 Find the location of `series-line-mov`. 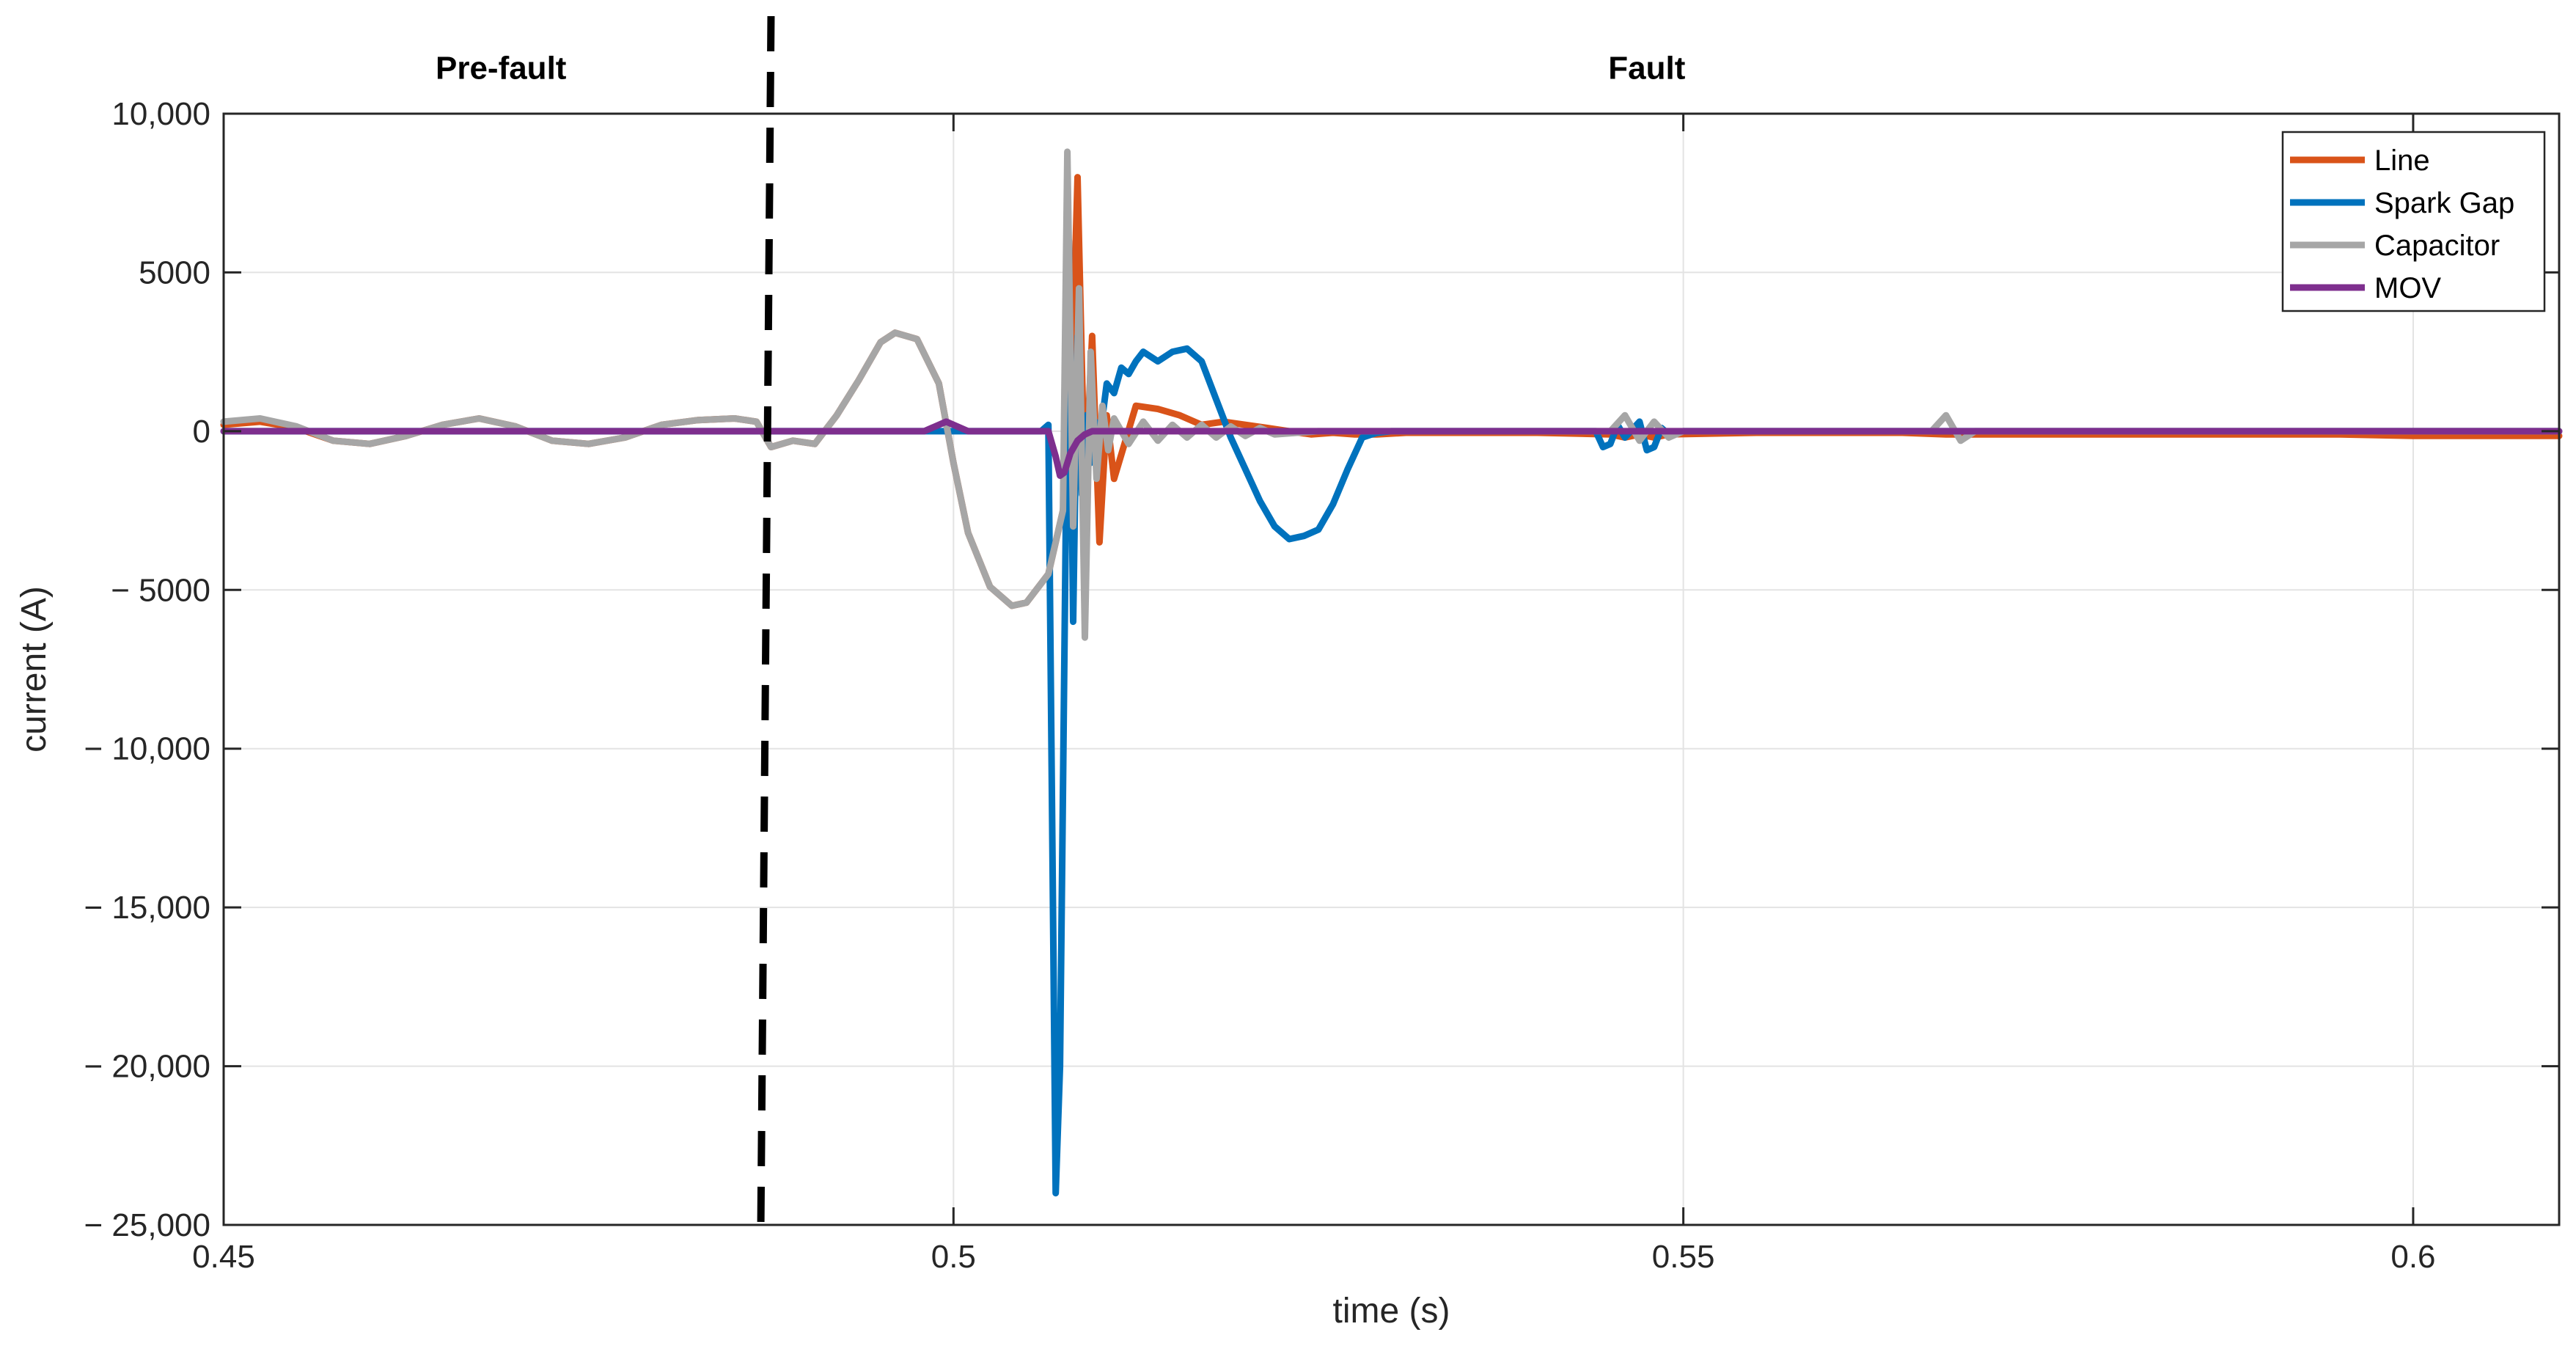

series-line-mov is located at coordinates (1392, 449).